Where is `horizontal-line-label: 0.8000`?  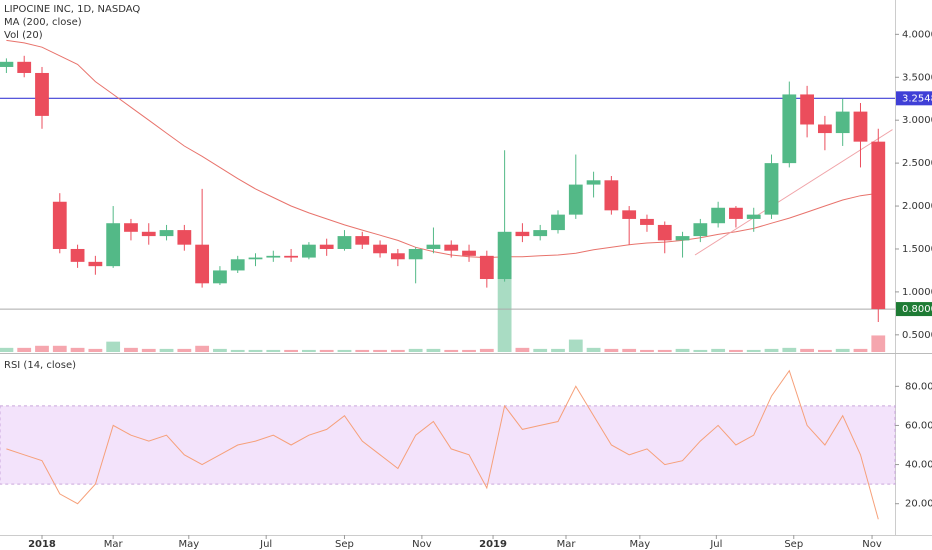
horizontal-line-label: 0.8000 is located at coordinates (917, 309).